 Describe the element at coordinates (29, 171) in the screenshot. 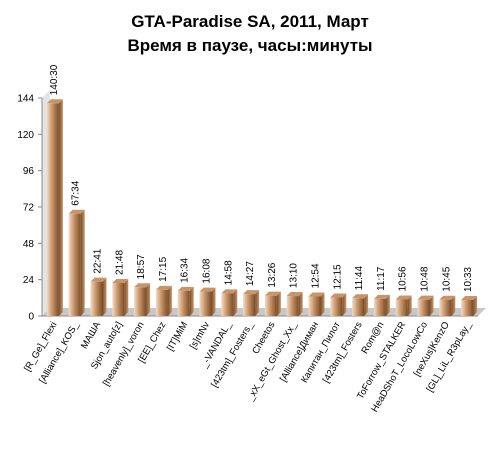

I see `y-tick-label: 96` at that location.